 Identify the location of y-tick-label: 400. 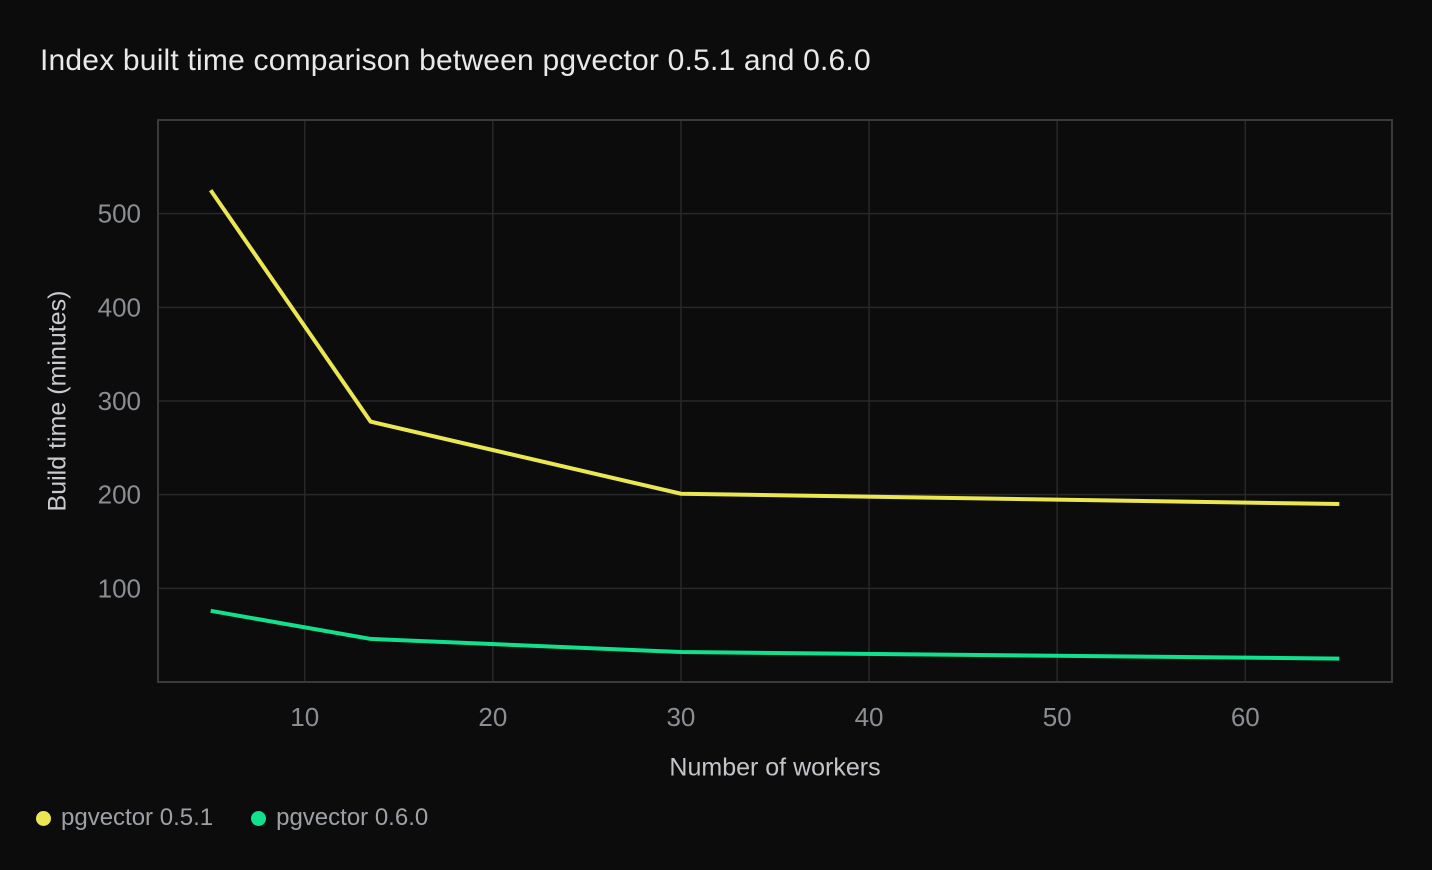
(119, 307).